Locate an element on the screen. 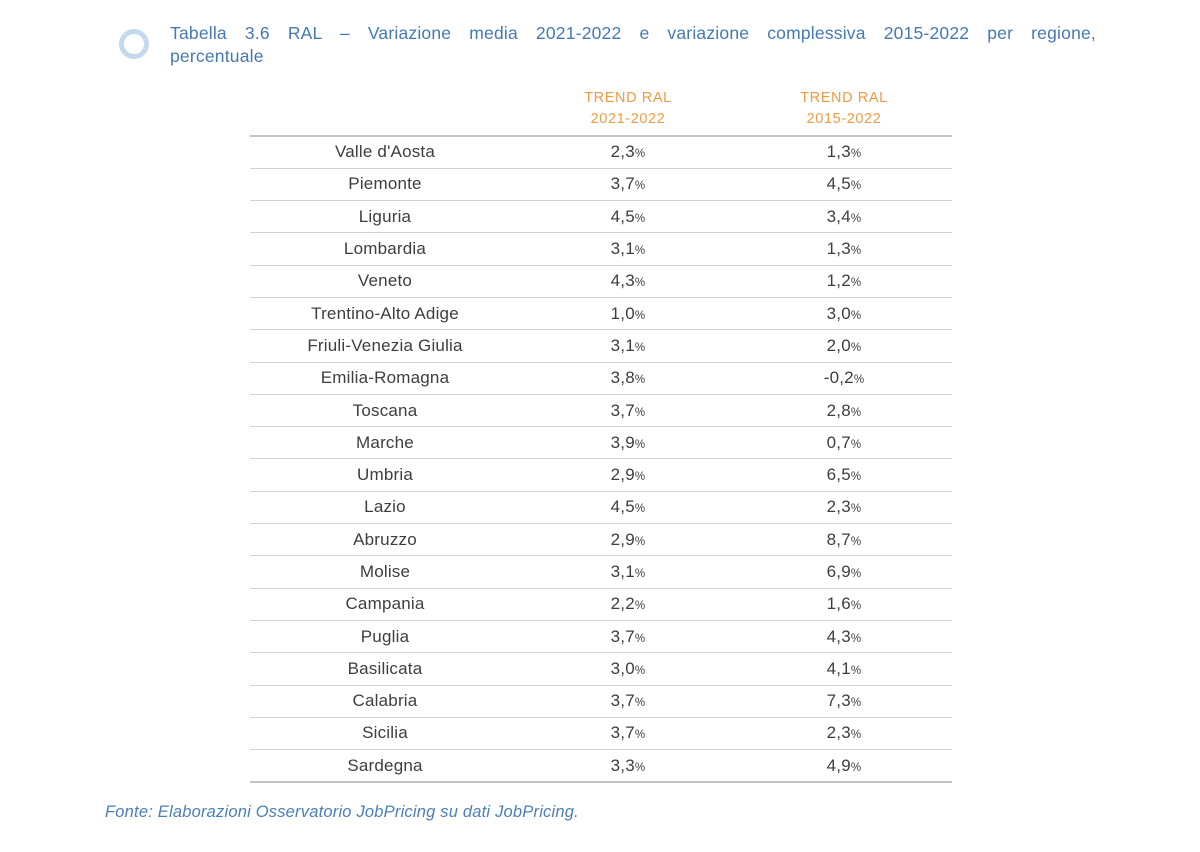  table-row: Marche 3,9% 0,7% is located at coordinates (601, 443).